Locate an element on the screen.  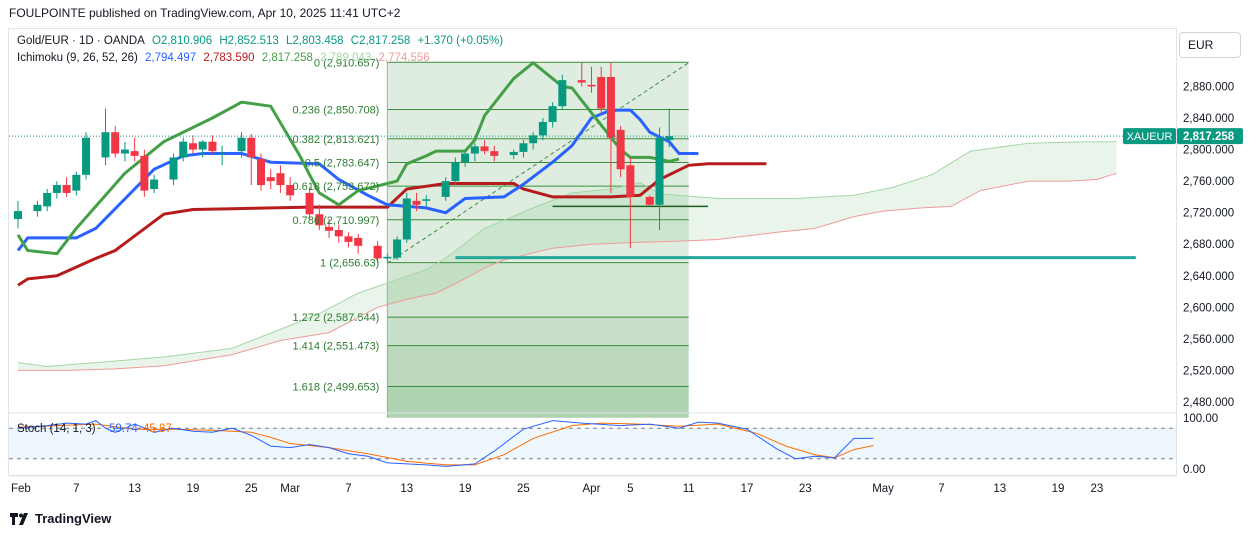
time-tick-label: Mar is located at coordinates (290, 489).